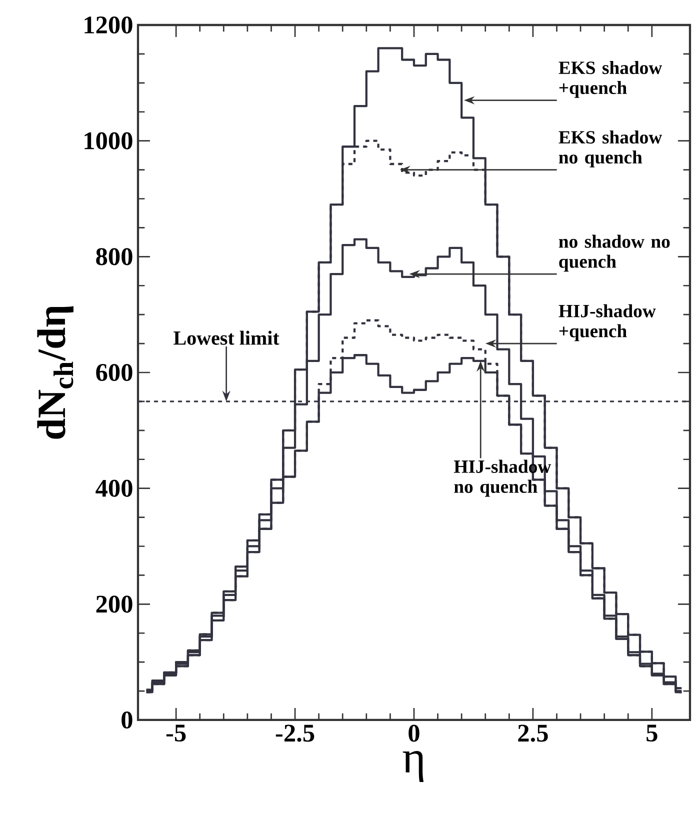 The height and width of the screenshot is (818, 699). Describe the element at coordinates (108, 141) in the screenshot. I see `y-tick-label: 1000` at that location.